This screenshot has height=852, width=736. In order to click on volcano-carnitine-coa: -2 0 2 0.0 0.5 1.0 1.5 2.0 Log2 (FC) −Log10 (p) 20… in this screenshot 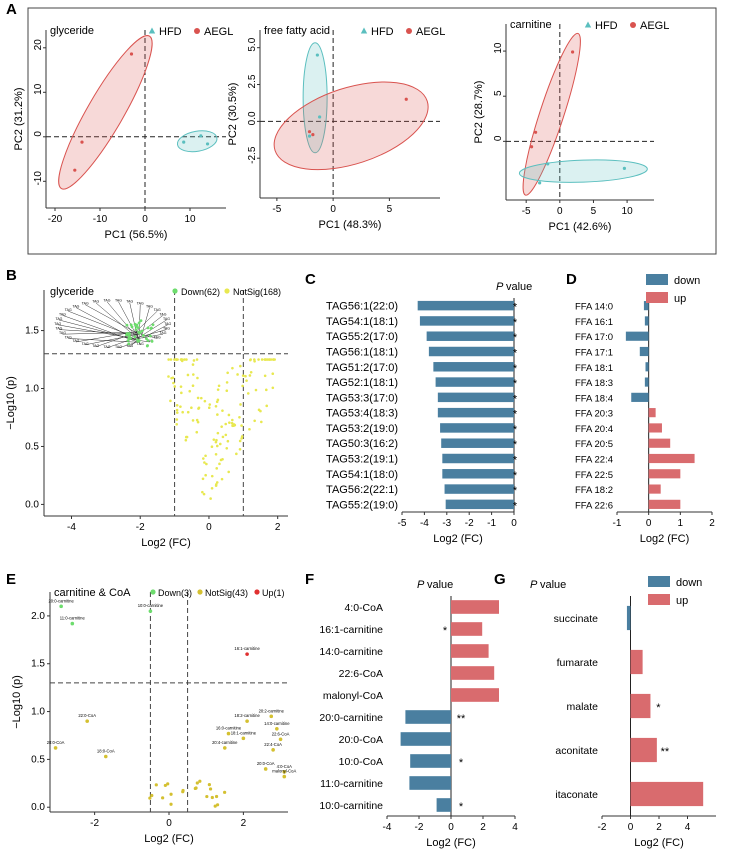, I will do `click(153, 716)`.